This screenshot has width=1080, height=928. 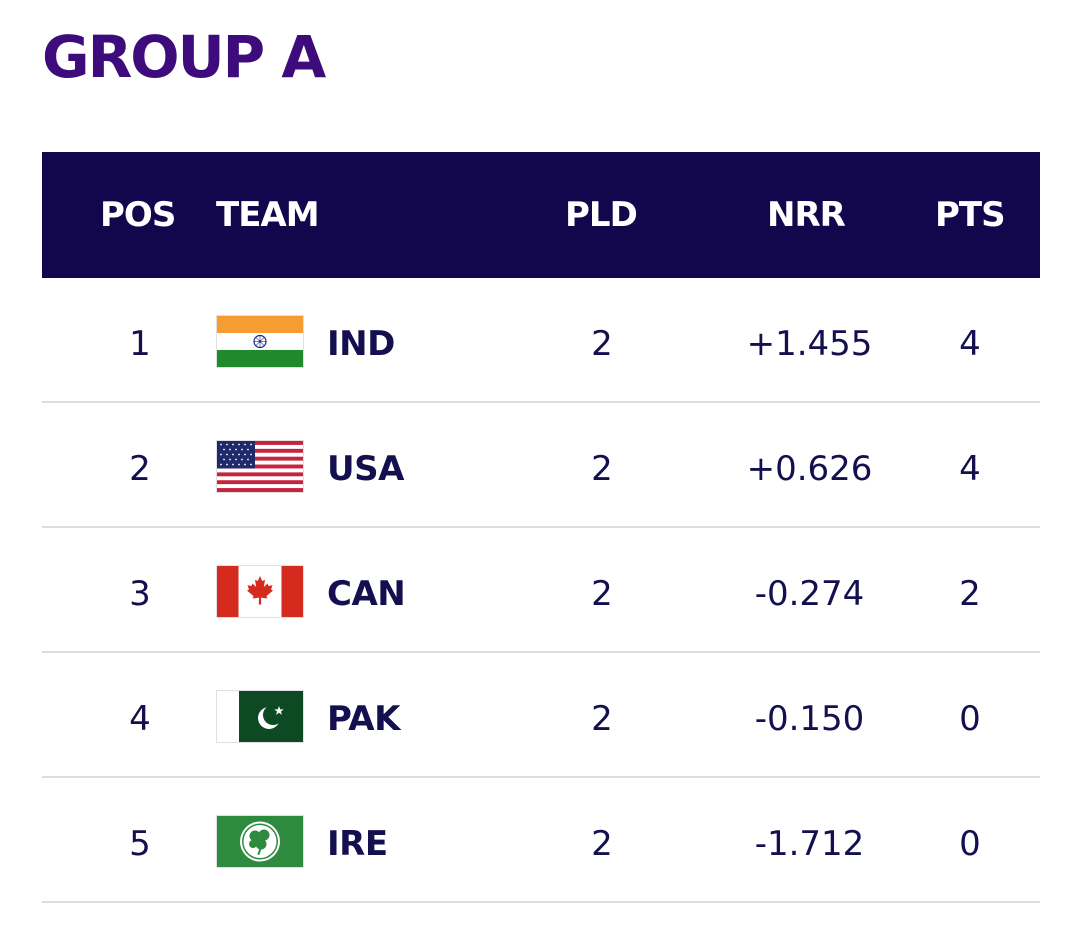 What do you see at coordinates (140, 344) in the screenshot?
I see `row-pos: 1` at bounding box center [140, 344].